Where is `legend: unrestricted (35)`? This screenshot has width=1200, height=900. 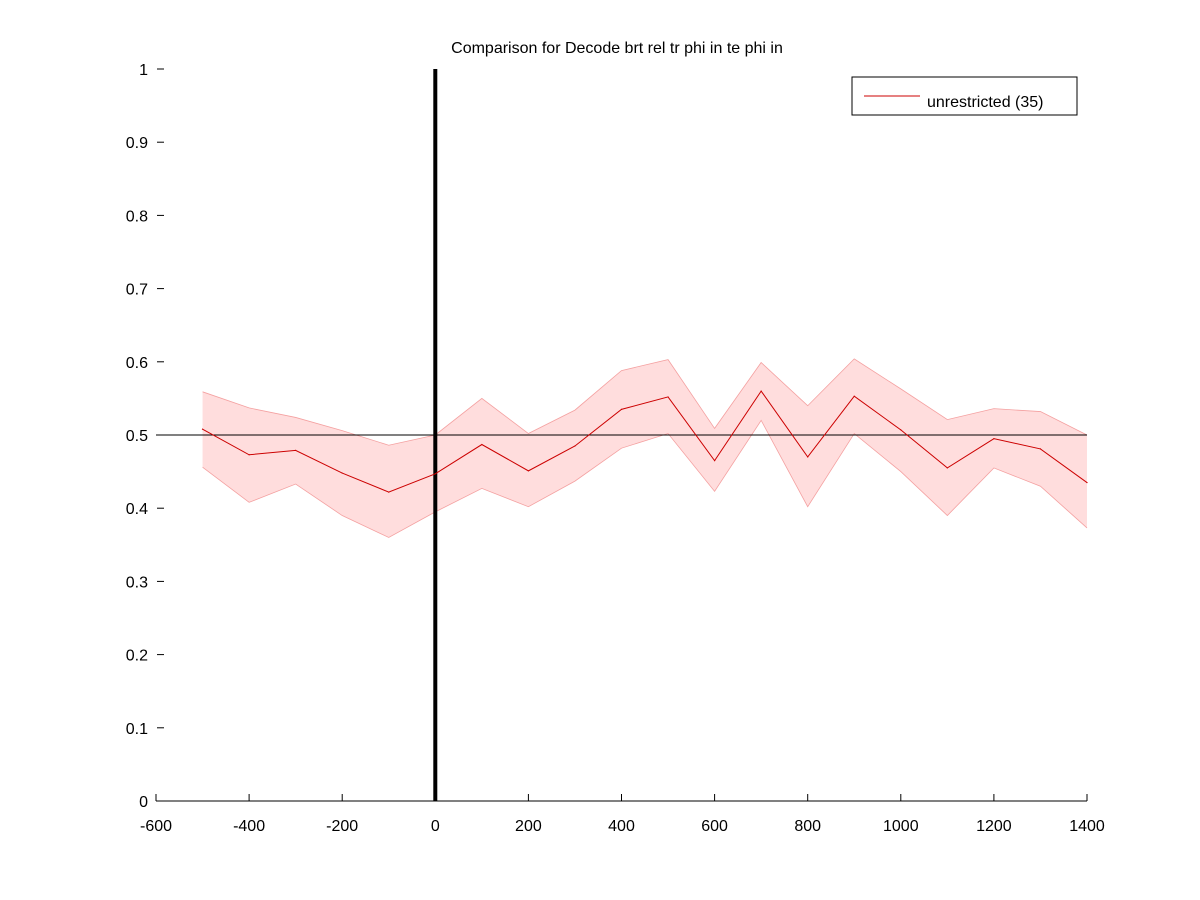
legend: unrestricted (35) is located at coordinates (964, 96).